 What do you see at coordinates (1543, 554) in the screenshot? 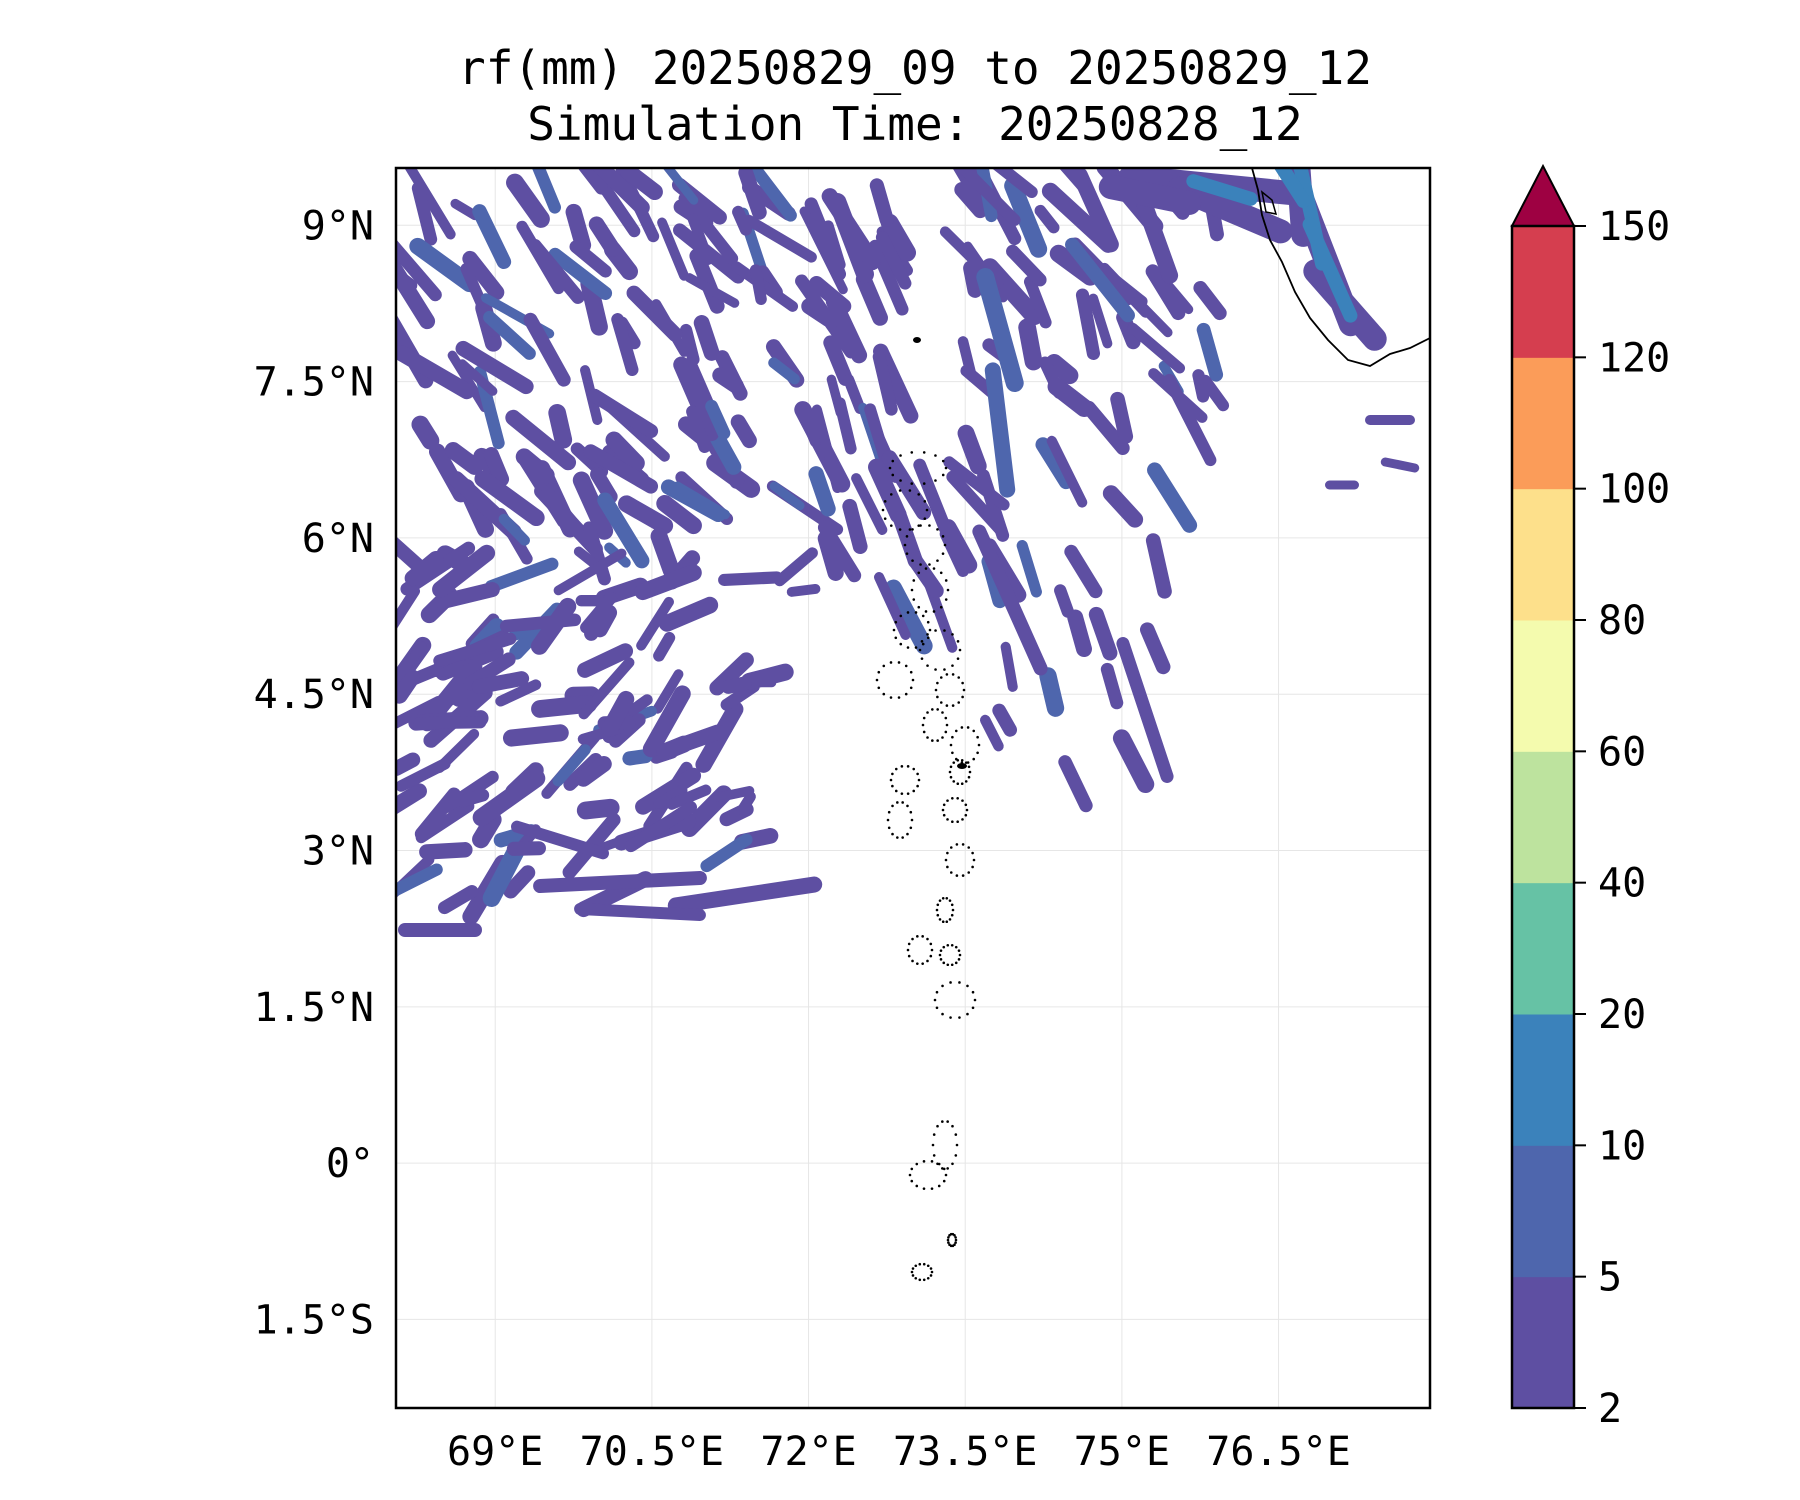
I see `colorbar-segment` at bounding box center [1543, 554].